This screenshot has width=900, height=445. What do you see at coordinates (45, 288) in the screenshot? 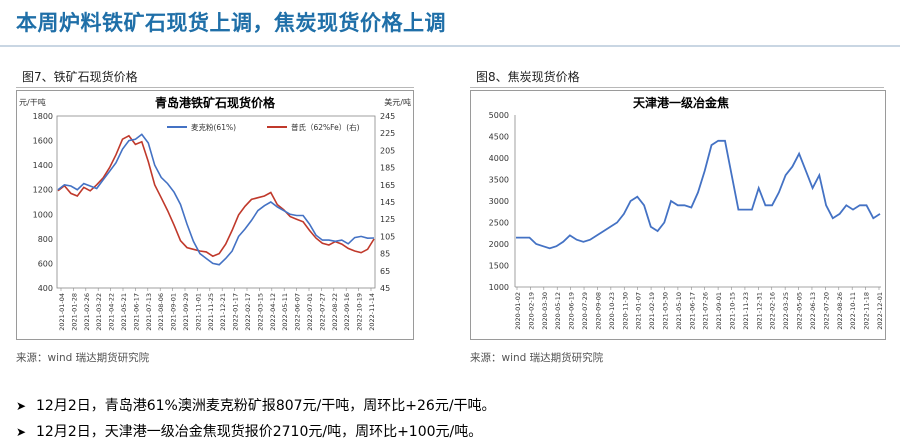
I see `y-tick-label: 400` at bounding box center [45, 288].